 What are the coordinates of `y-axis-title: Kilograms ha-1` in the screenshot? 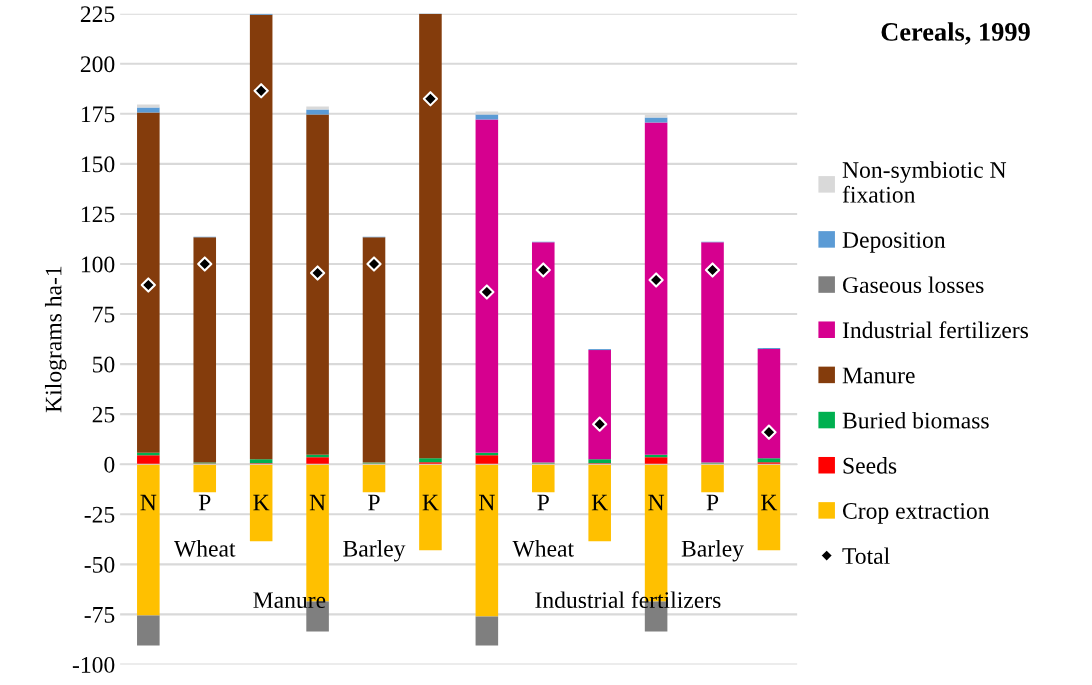 It's located at (55, 339).